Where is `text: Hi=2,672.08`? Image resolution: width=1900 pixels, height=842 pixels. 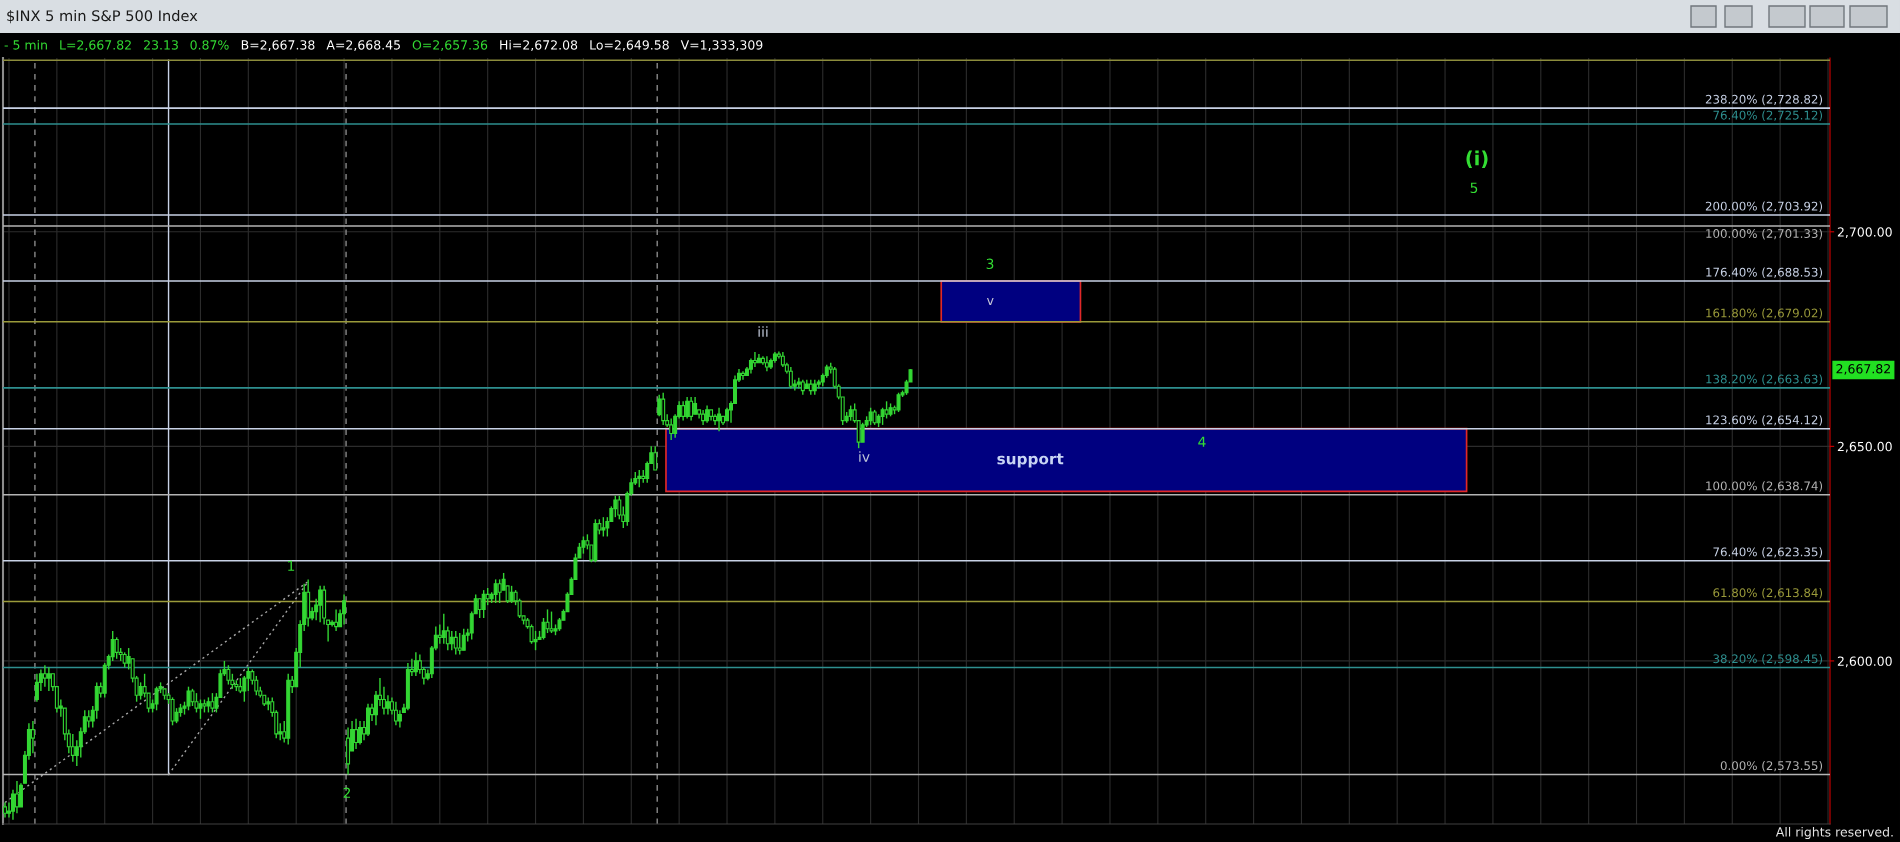
text: Hi=2,672.08 is located at coordinates (539, 45).